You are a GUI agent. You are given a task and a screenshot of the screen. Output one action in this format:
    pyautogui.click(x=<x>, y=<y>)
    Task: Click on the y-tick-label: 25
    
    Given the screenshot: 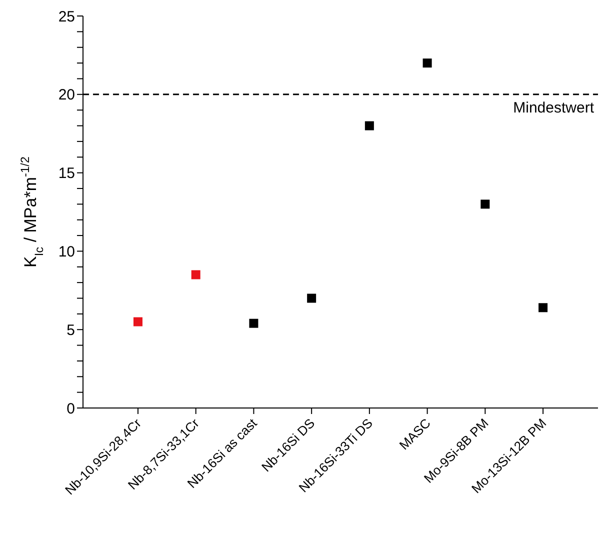 What is the action you would take?
    pyautogui.click(x=66, y=17)
    